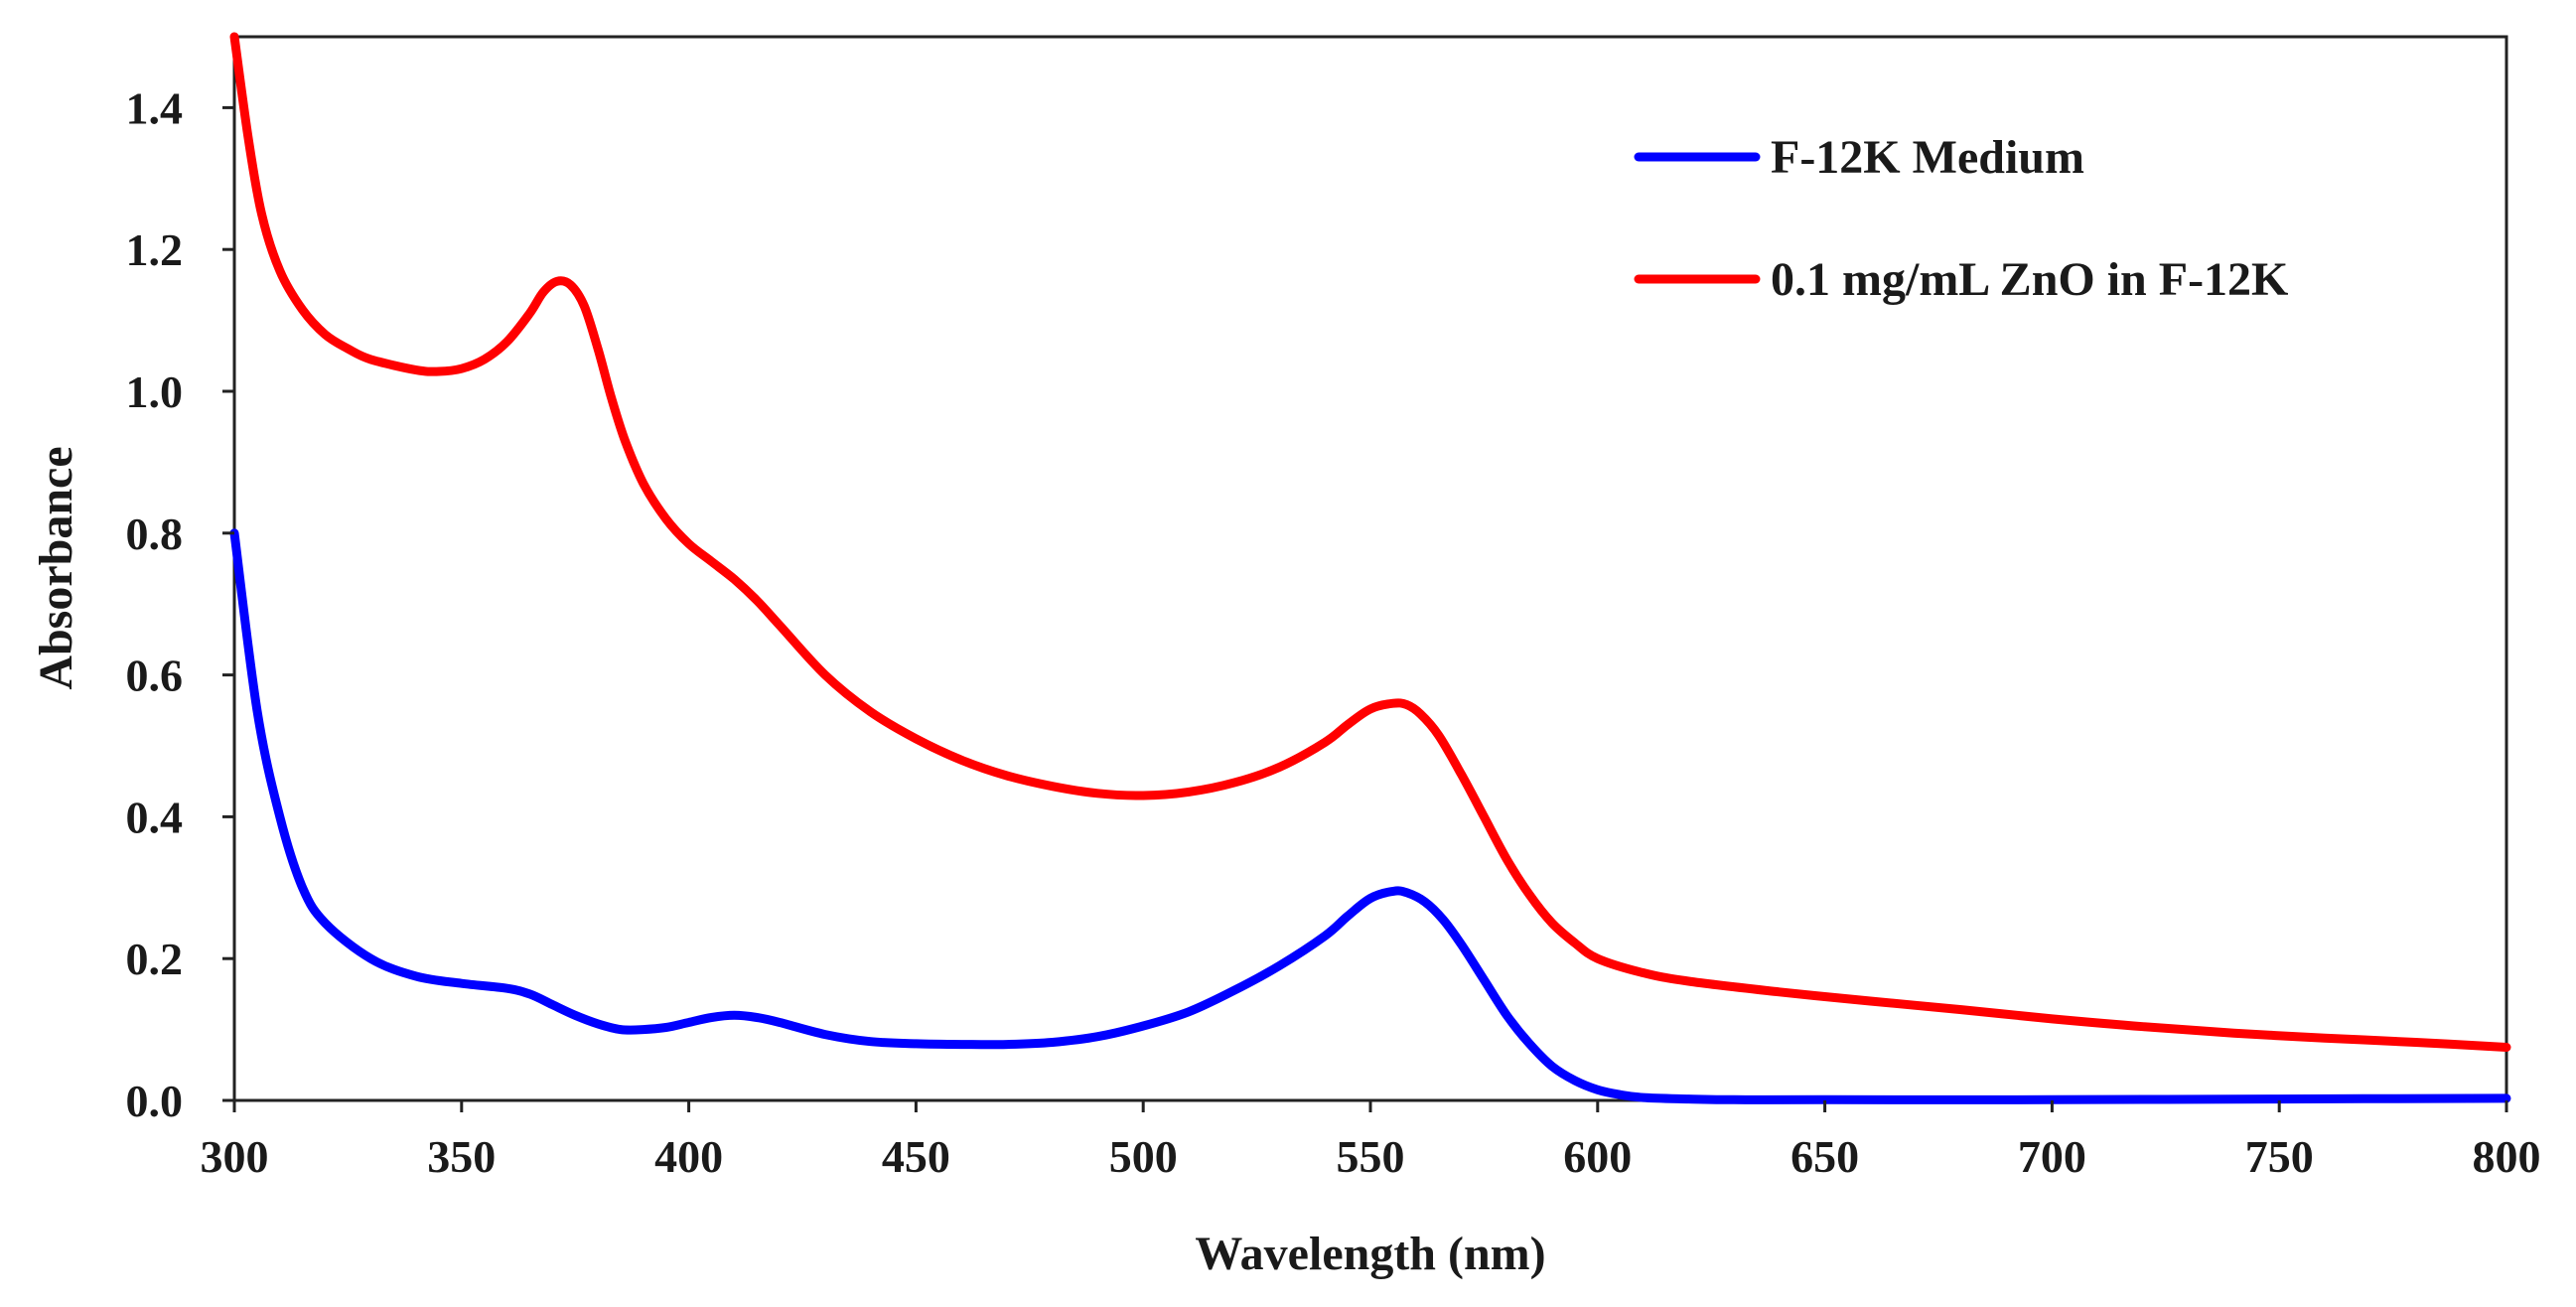 This screenshot has height=1307, width=2576. Describe the element at coordinates (155, 1101) in the screenshot. I see `y-tick-label: 0.0` at that location.